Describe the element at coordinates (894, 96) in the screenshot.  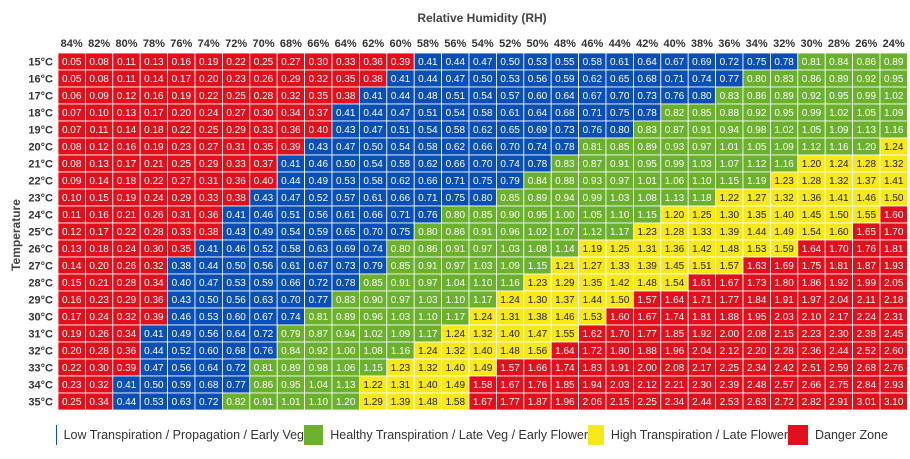
I see `cell-value: 1.02` at that location.